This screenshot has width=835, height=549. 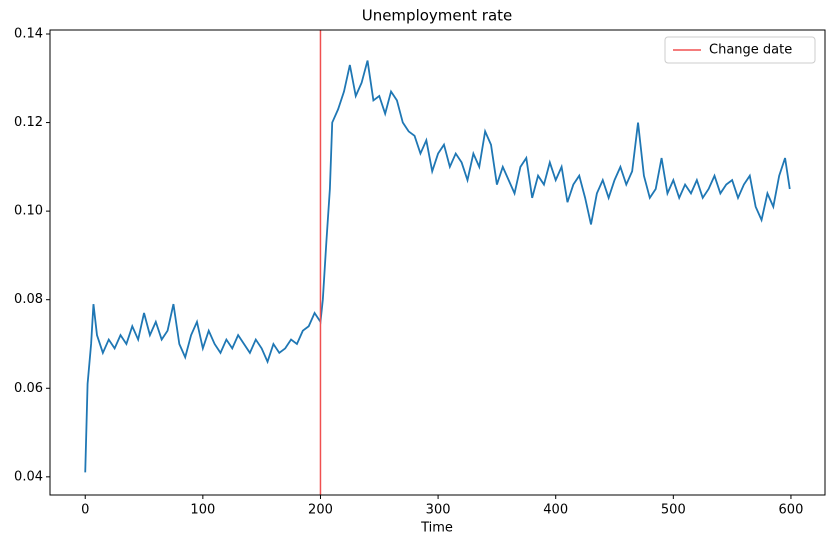 What do you see at coordinates (437, 16) in the screenshot?
I see `chart-title: Unemployment rate` at bounding box center [437, 16].